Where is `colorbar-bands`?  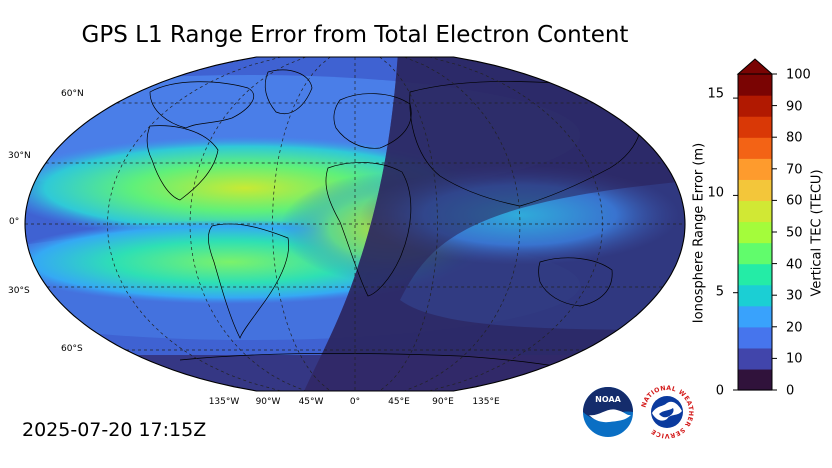
colorbar-bands is located at coordinates (755, 232).